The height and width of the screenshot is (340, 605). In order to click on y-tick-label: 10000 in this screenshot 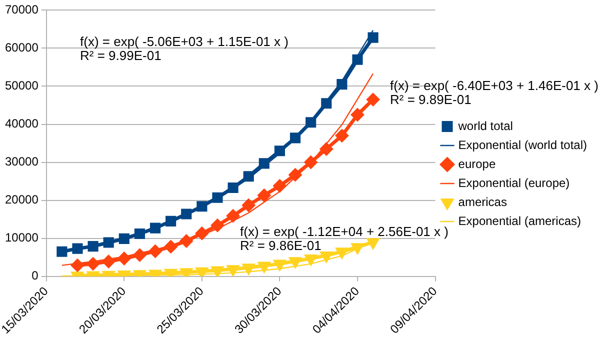, I will do `click(21, 237)`.